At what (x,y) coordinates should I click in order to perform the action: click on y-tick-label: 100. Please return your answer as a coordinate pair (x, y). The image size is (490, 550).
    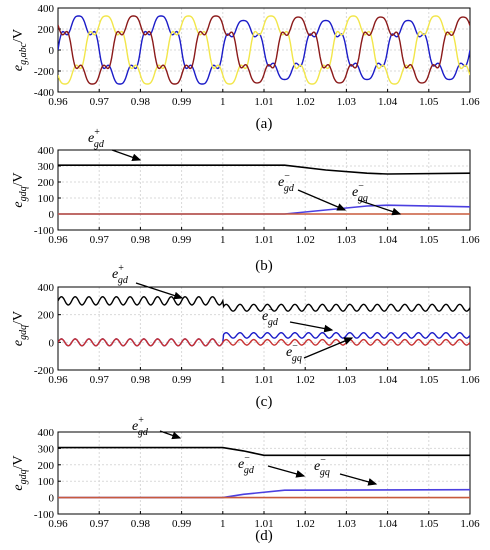
    Looking at the image, I should click on (46, 482).